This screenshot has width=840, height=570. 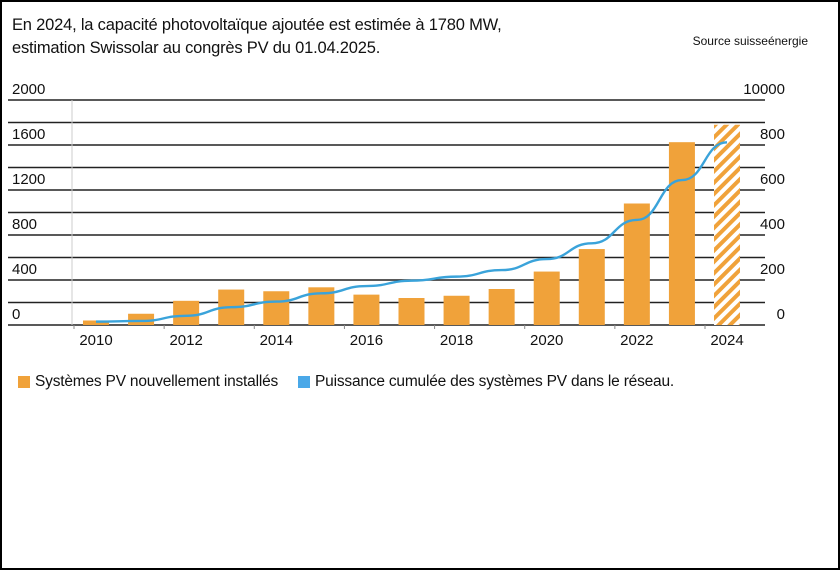 I want to click on y-left-tick-label: 1200, so click(x=28, y=179).